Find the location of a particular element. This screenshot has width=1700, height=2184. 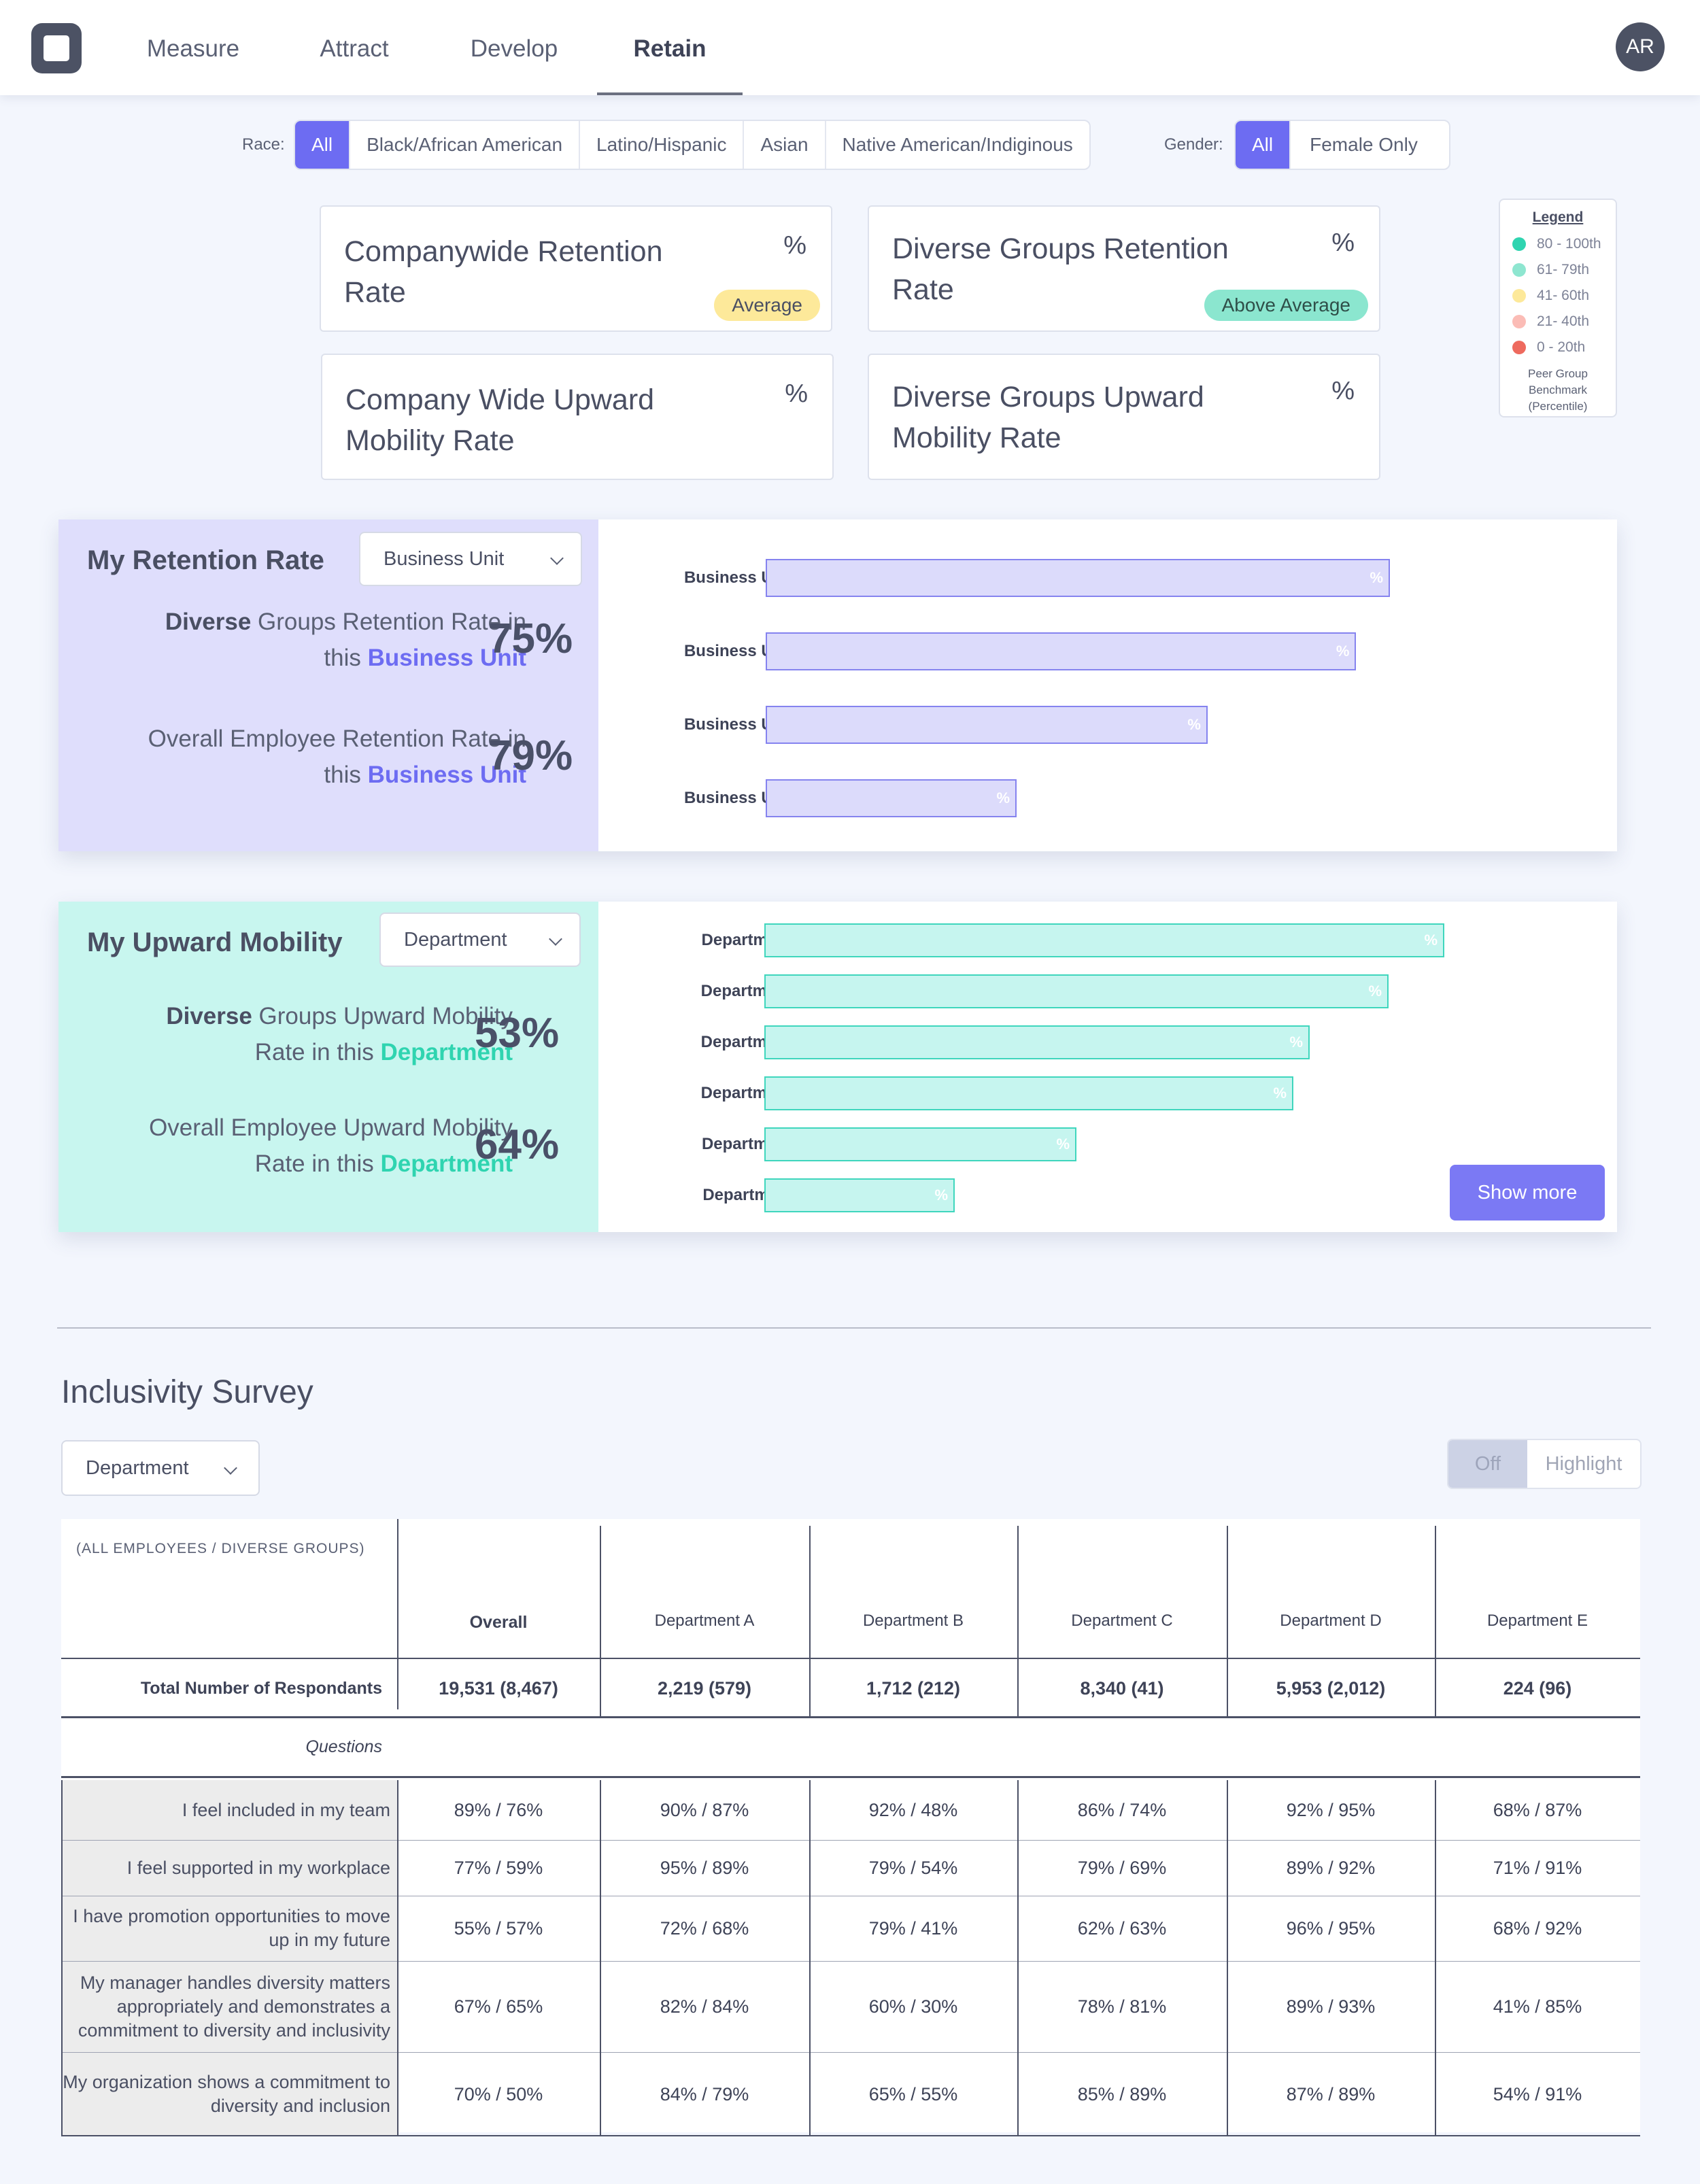

column-header: Department A is located at coordinates (704, 1621).